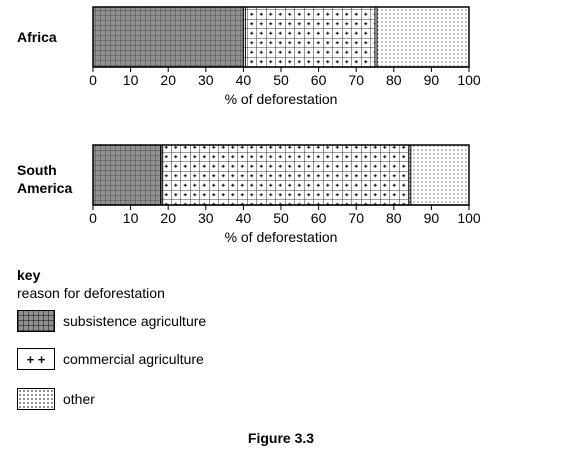 Image resolution: width=562 pixels, height=451 pixels. What do you see at coordinates (469, 218) in the screenshot?
I see `x-tick-label-south-america: 100` at bounding box center [469, 218].